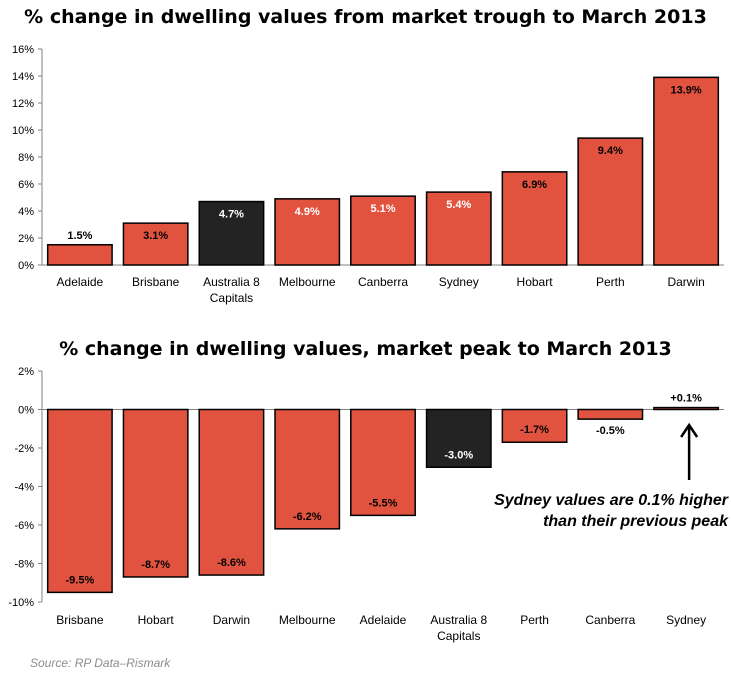 This screenshot has height=688, width=731. I want to click on annotation-line-2: than their previous peak, so click(635, 521).